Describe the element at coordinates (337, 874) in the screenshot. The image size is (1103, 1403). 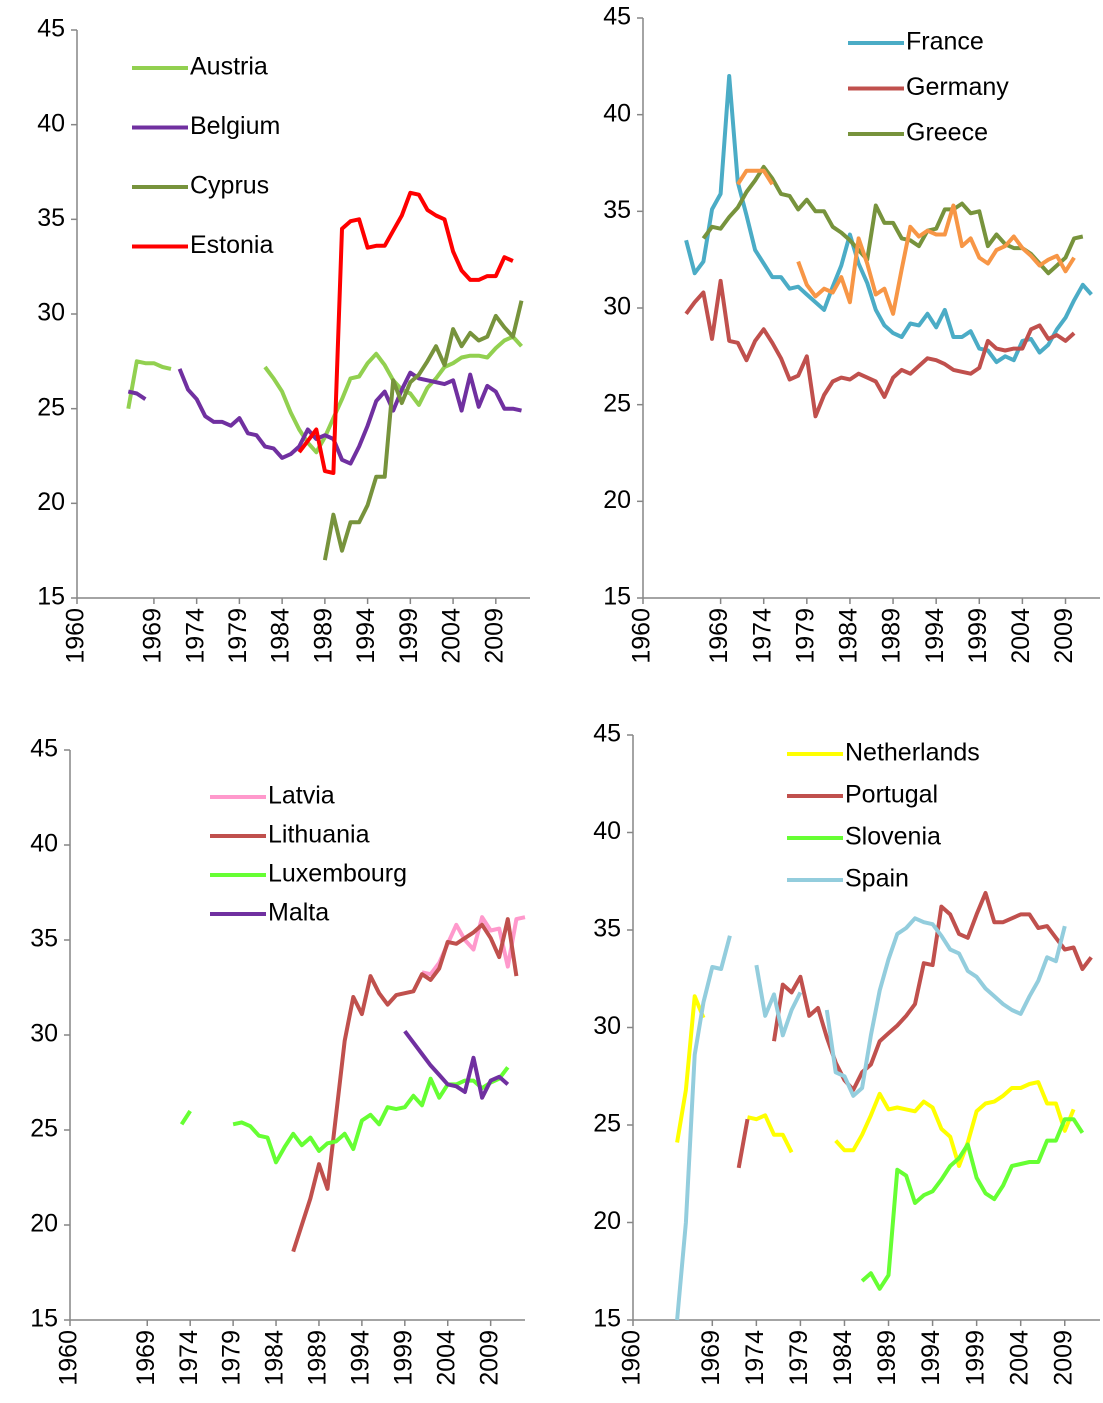
I see `legend-label: Luxembourg` at that location.